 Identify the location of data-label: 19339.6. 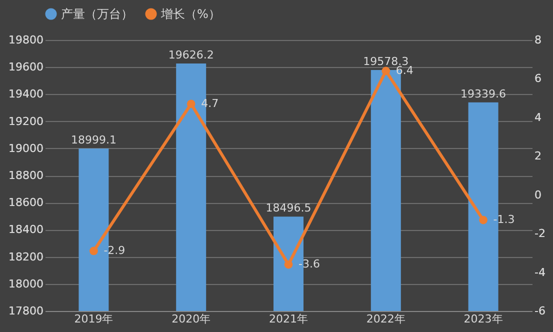
(483, 93).